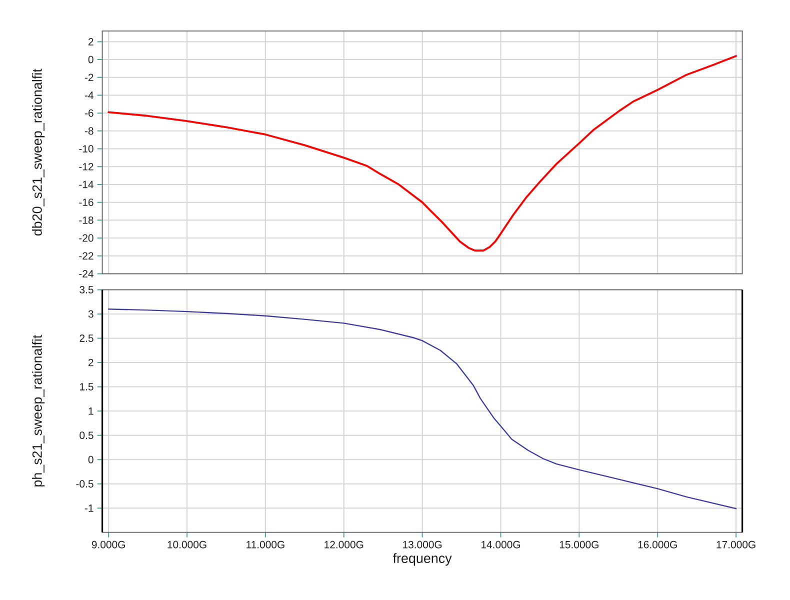 This screenshot has height=600, width=790. I want to click on y-tick-label: 1, so click(91, 411).